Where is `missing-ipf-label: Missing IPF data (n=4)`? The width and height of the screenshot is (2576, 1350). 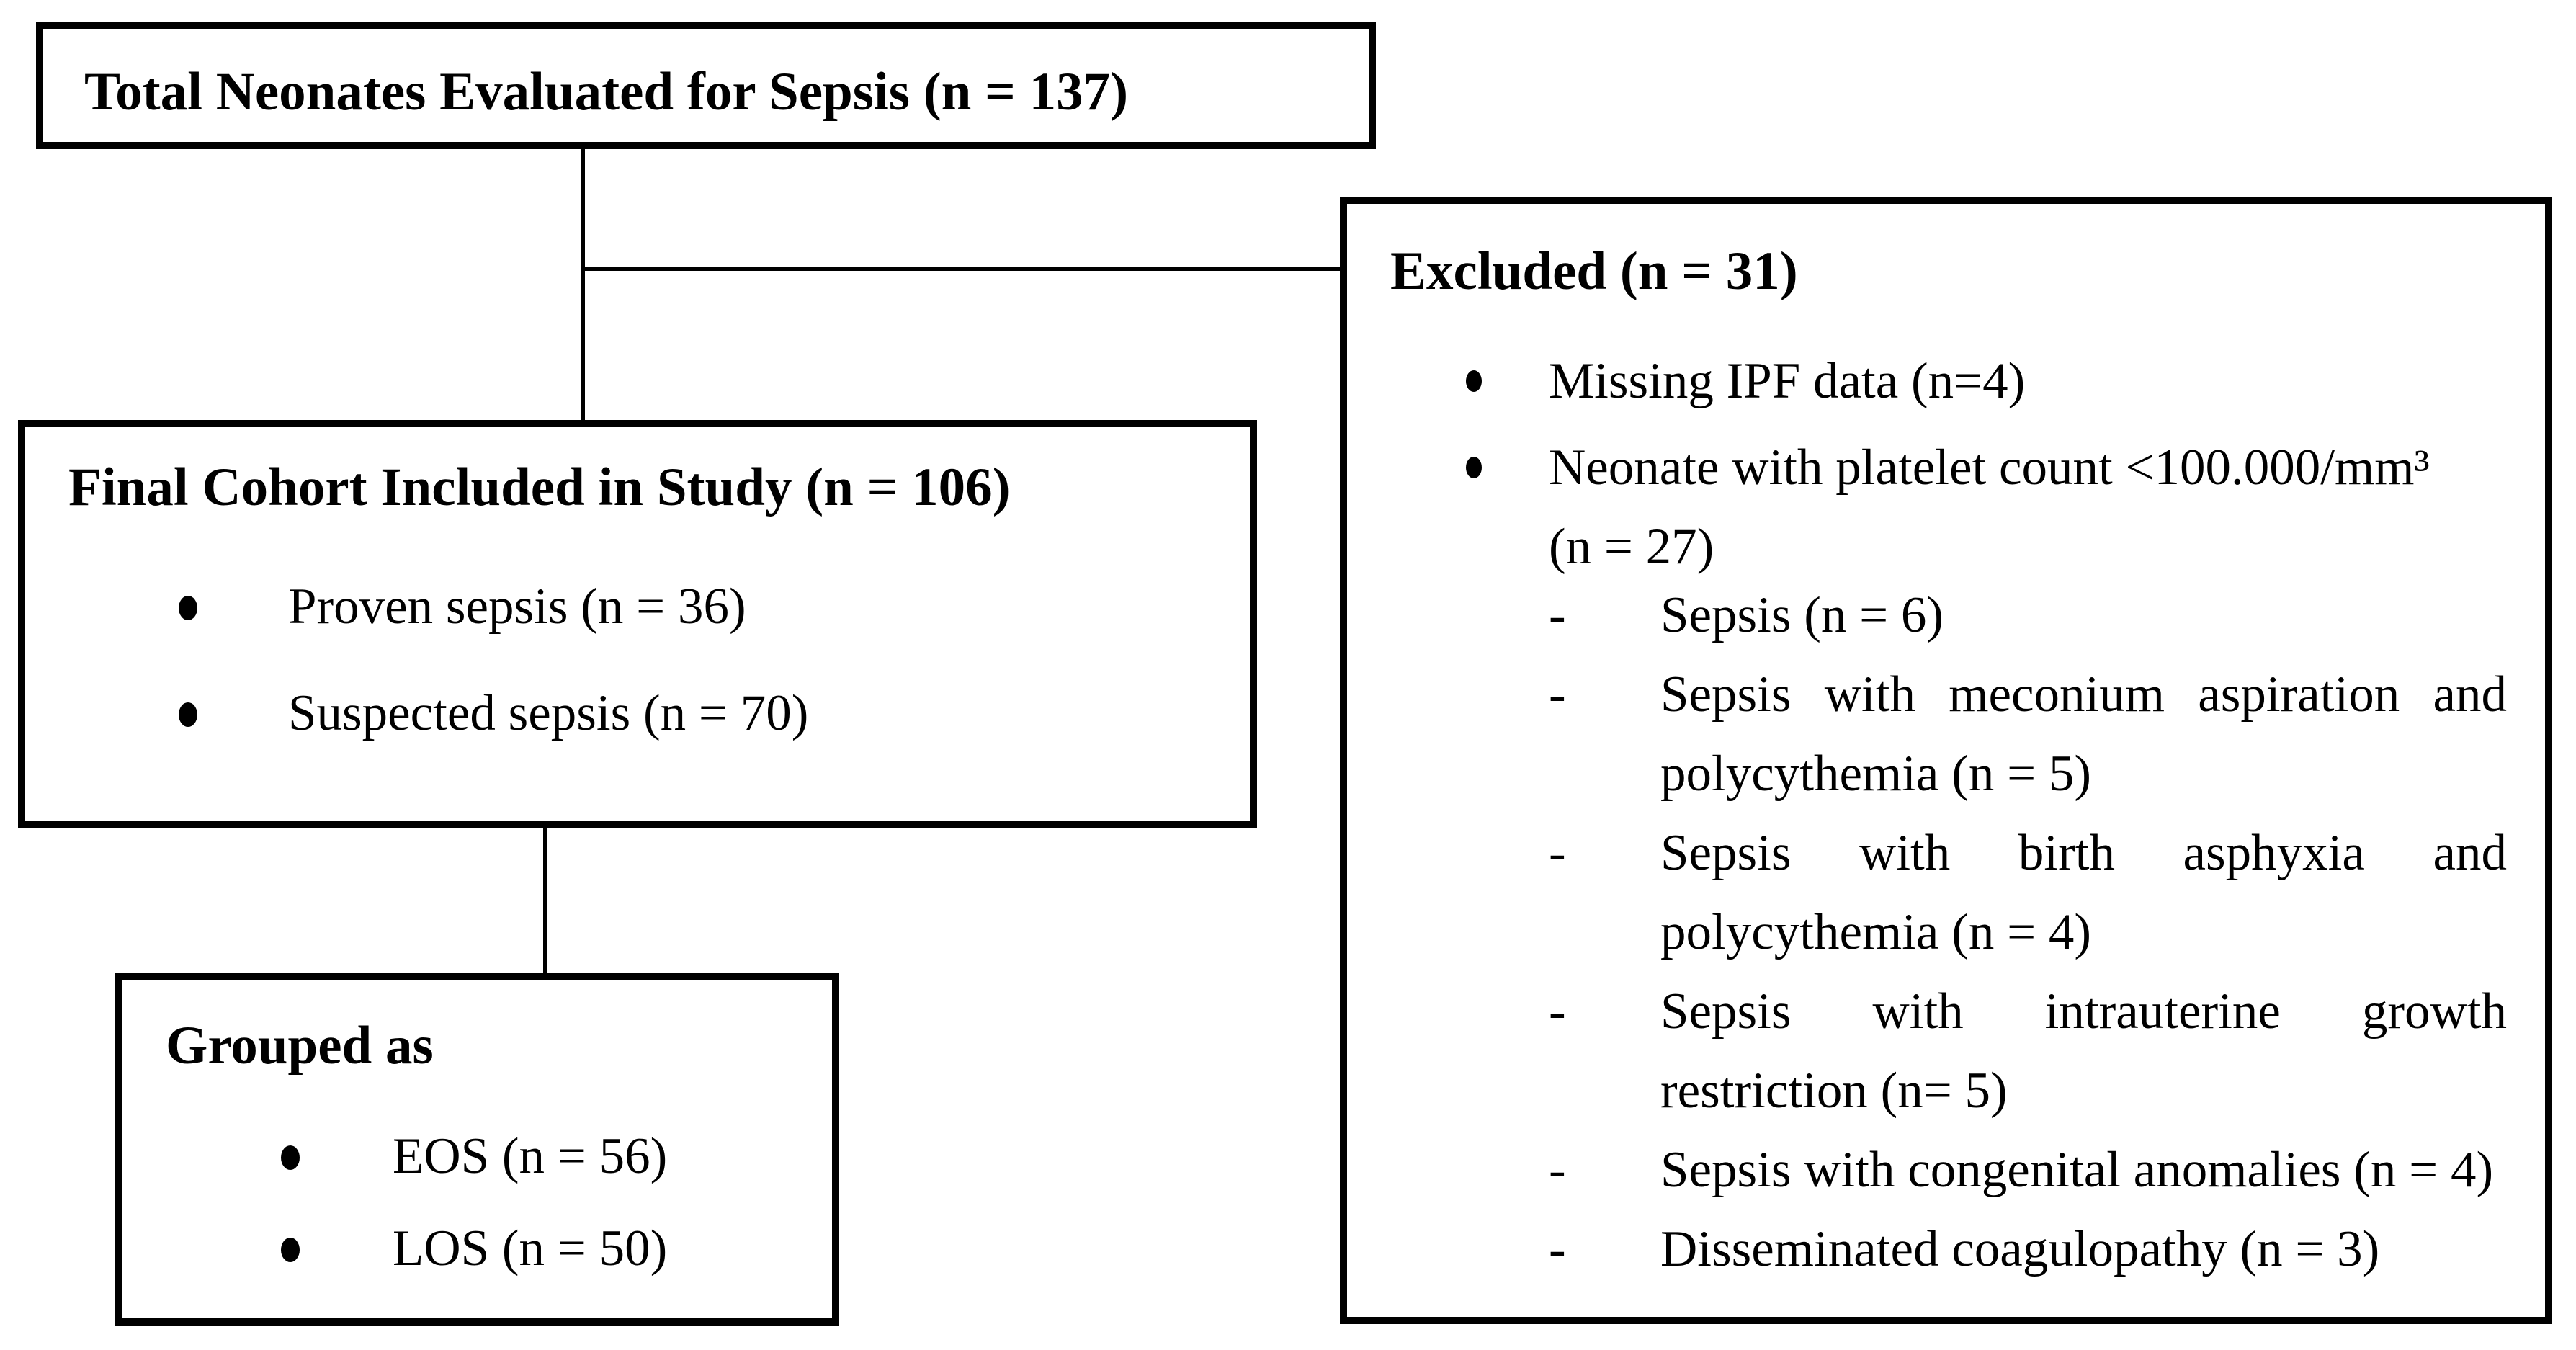 missing-ipf-label: Missing IPF data (n=4) is located at coordinates (1787, 381).